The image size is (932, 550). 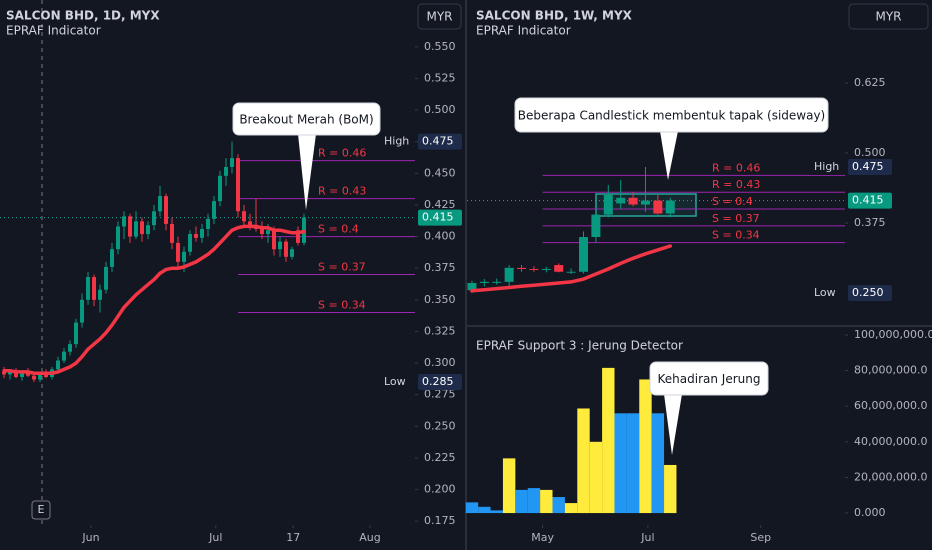 I want to click on low-badge-tag, so click(x=827, y=293).